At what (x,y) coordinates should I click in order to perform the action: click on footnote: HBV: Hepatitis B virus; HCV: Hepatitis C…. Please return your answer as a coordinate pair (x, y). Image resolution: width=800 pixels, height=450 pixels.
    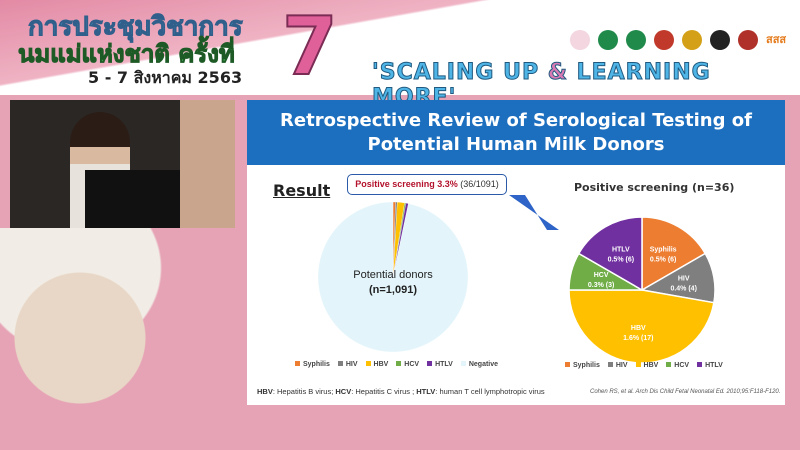
    Looking at the image, I should click on (401, 391).